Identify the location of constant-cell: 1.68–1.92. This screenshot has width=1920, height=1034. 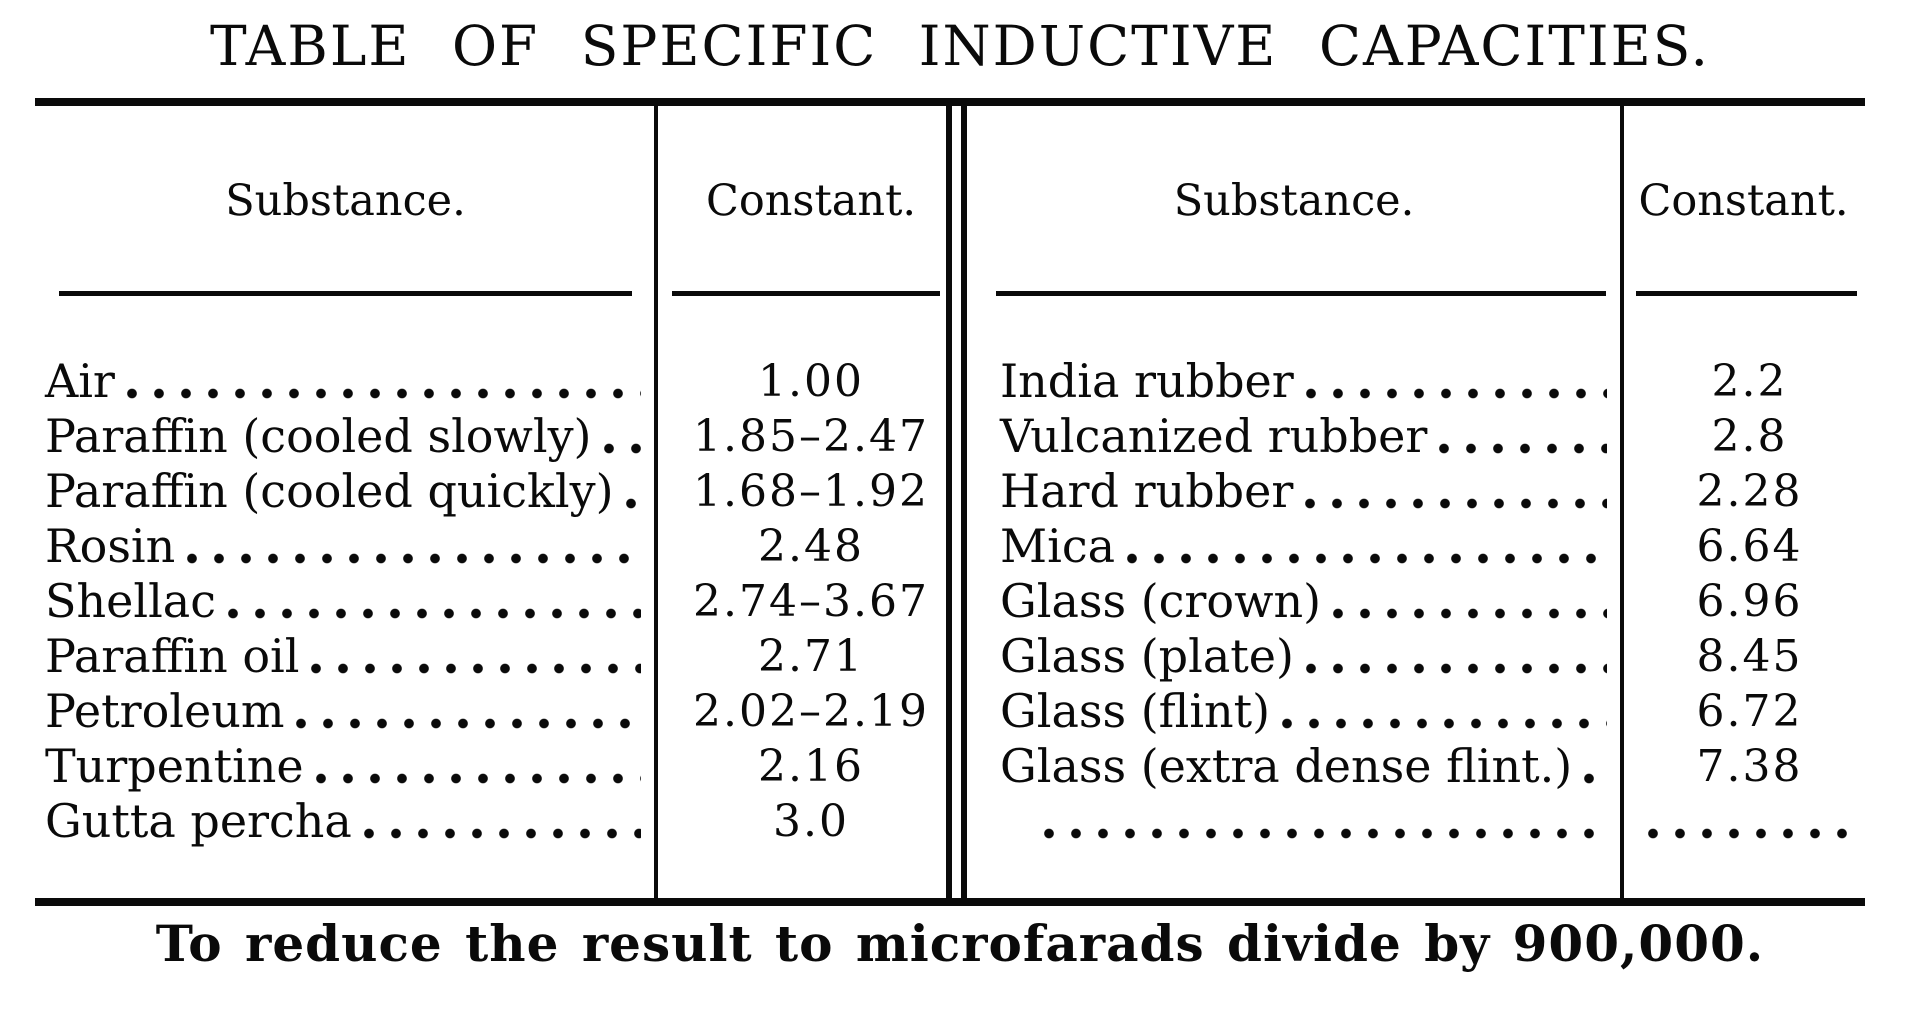
(811, 491).